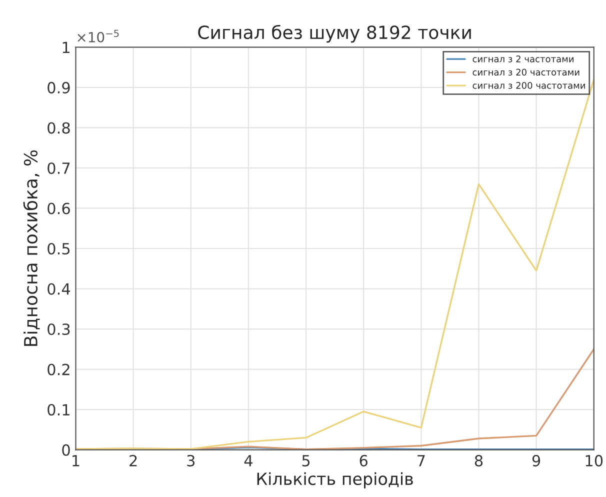 This screenshot has height=497, width=606. What do you see at coordinates (59, 168) in the screenshot?
I see `y-tick-label: 0.7` at bounding box center [59, 168].